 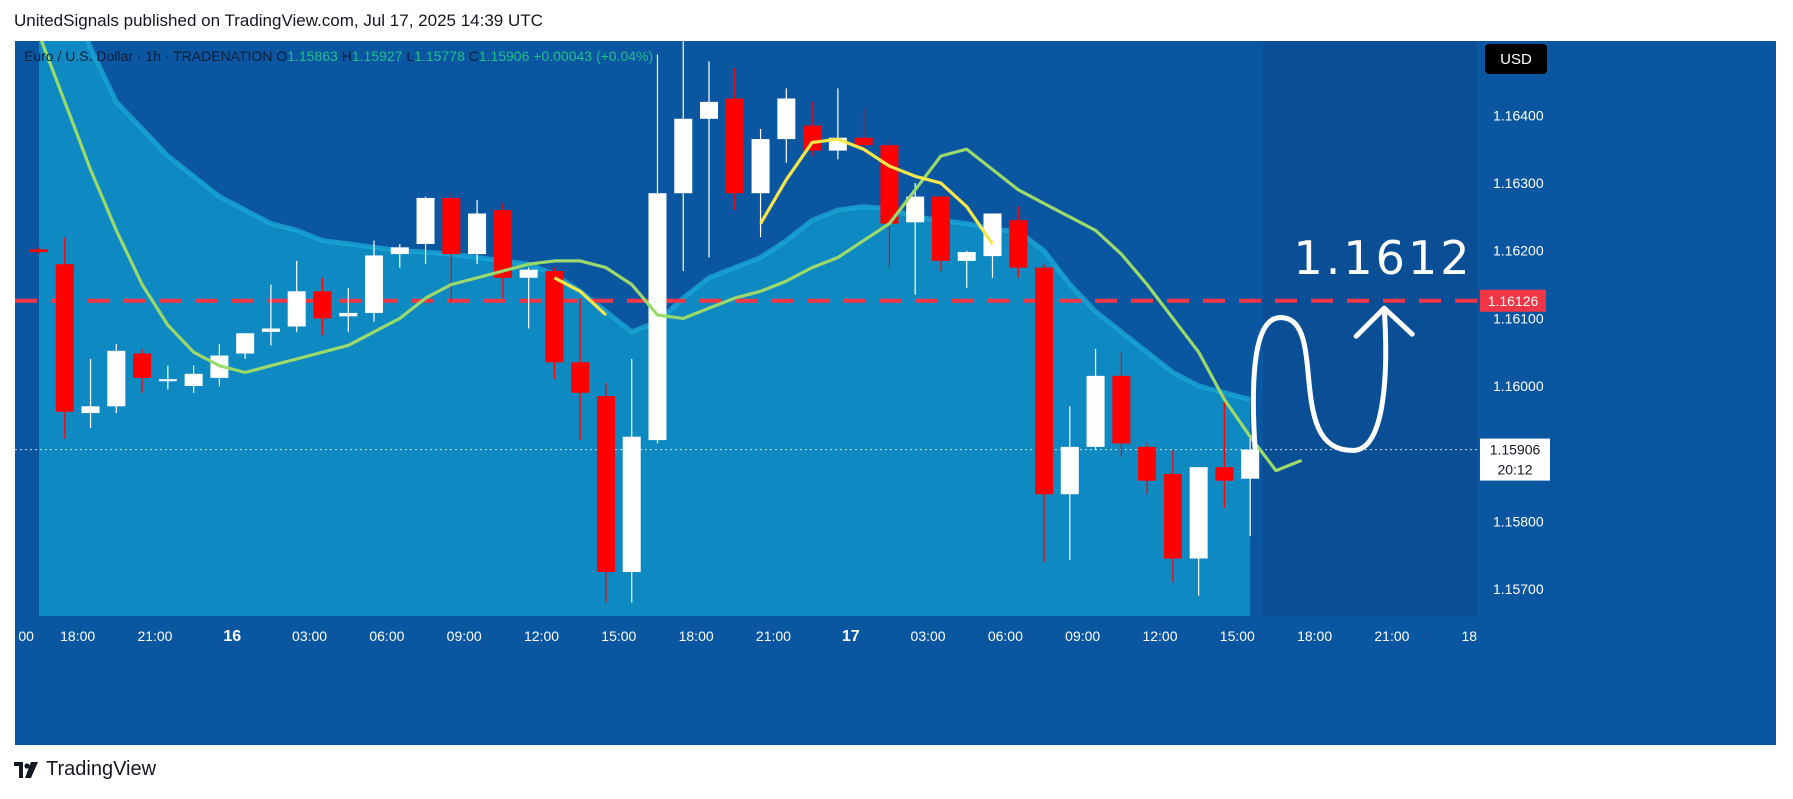 I want to click on time-tick-label: 18, so click(x=1469, y=636).